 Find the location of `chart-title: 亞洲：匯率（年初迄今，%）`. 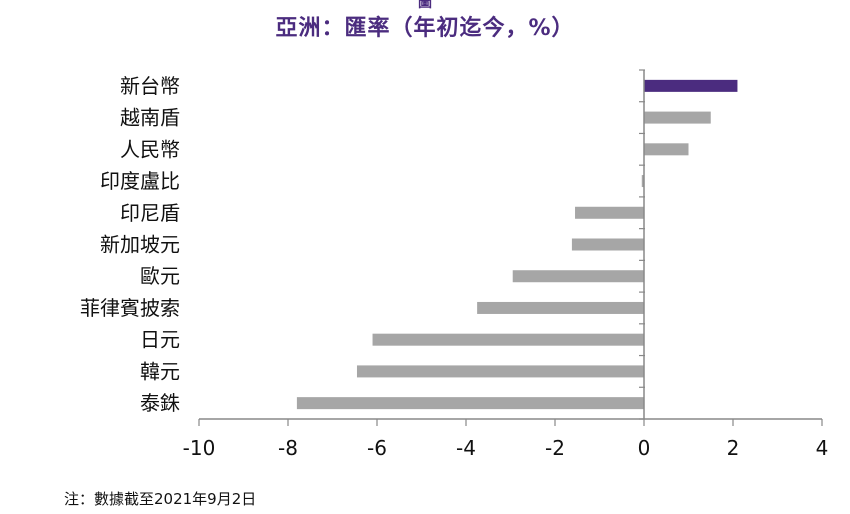

chart-title: 亞洲：匯率（年初迄今，%） is located at coordinates (425, 28).